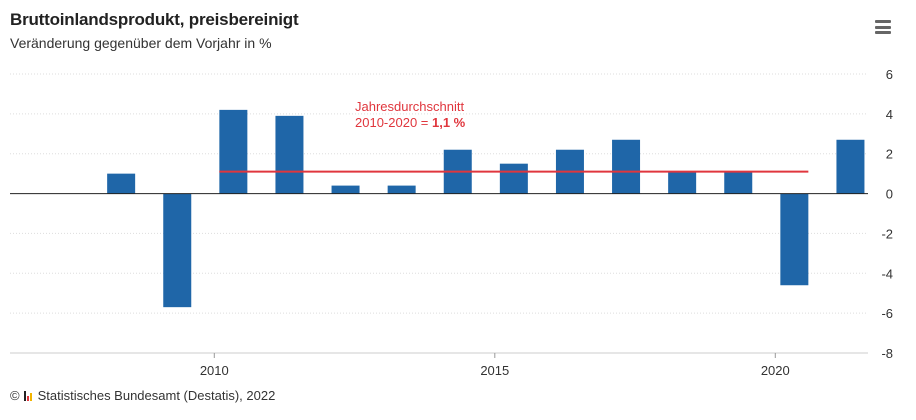 This screenshot has height=420, width=916. Describe the element at coordinates (889, 154) in the screenshot. I see `y-tick-label: 2` at that location.